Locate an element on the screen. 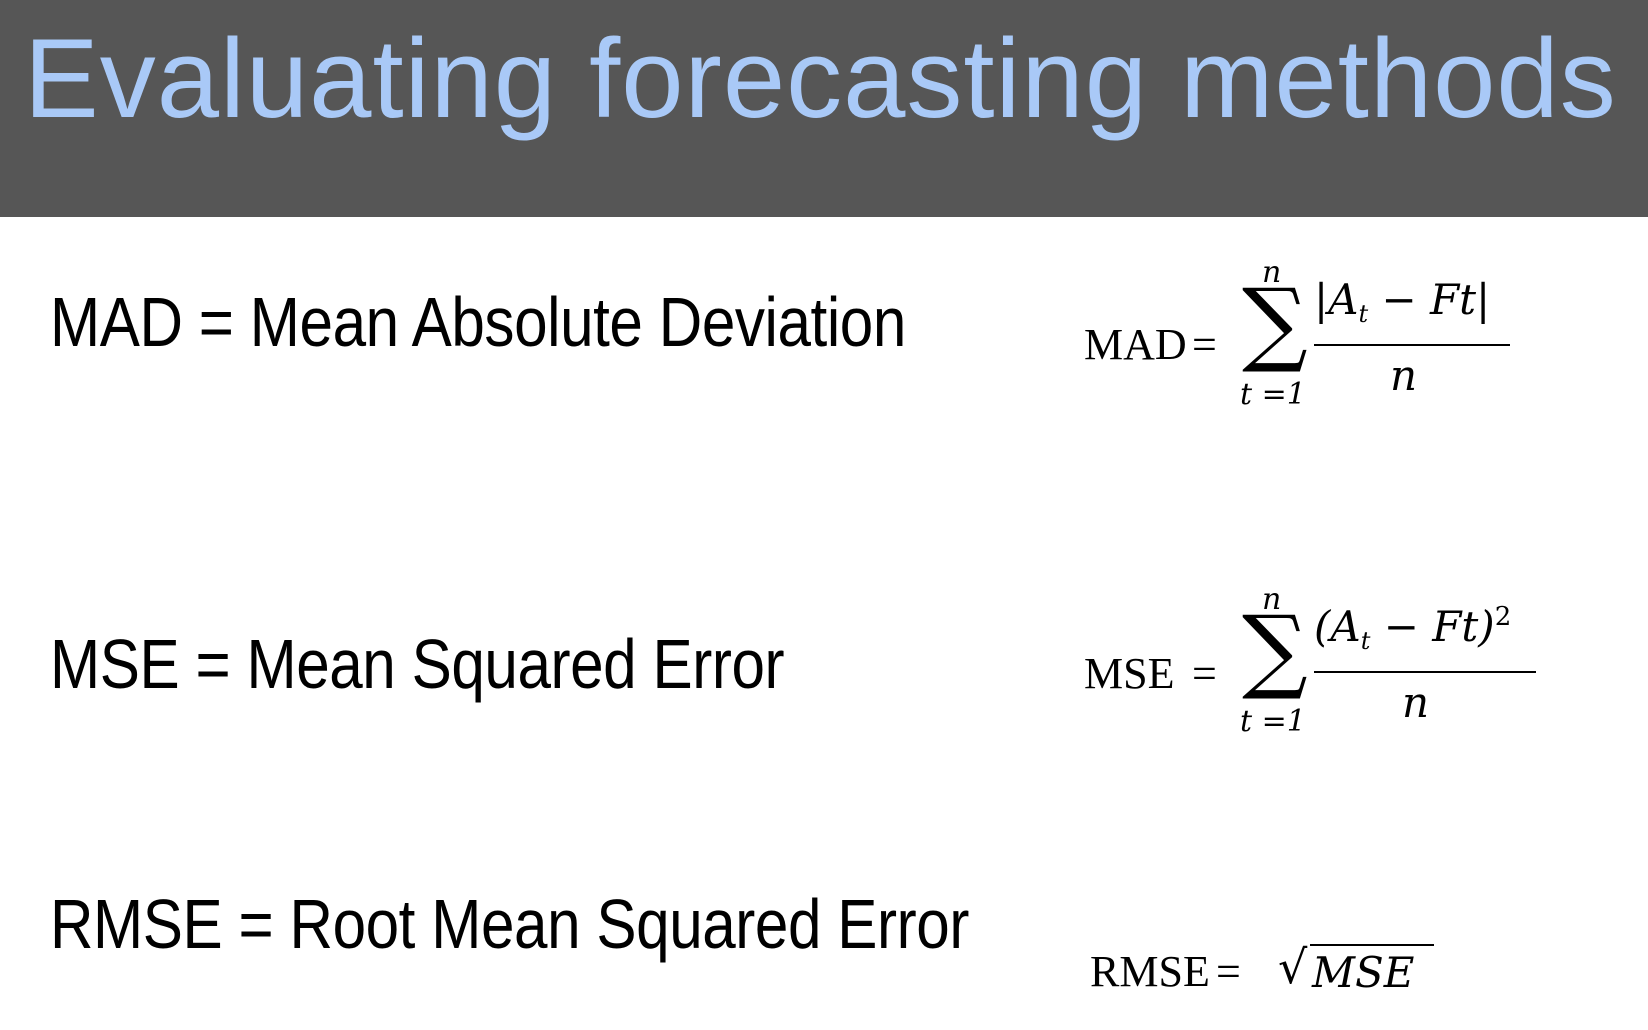 The image size is (1648, 1030). mad-equals: = is located at coordinates (1204, 344).